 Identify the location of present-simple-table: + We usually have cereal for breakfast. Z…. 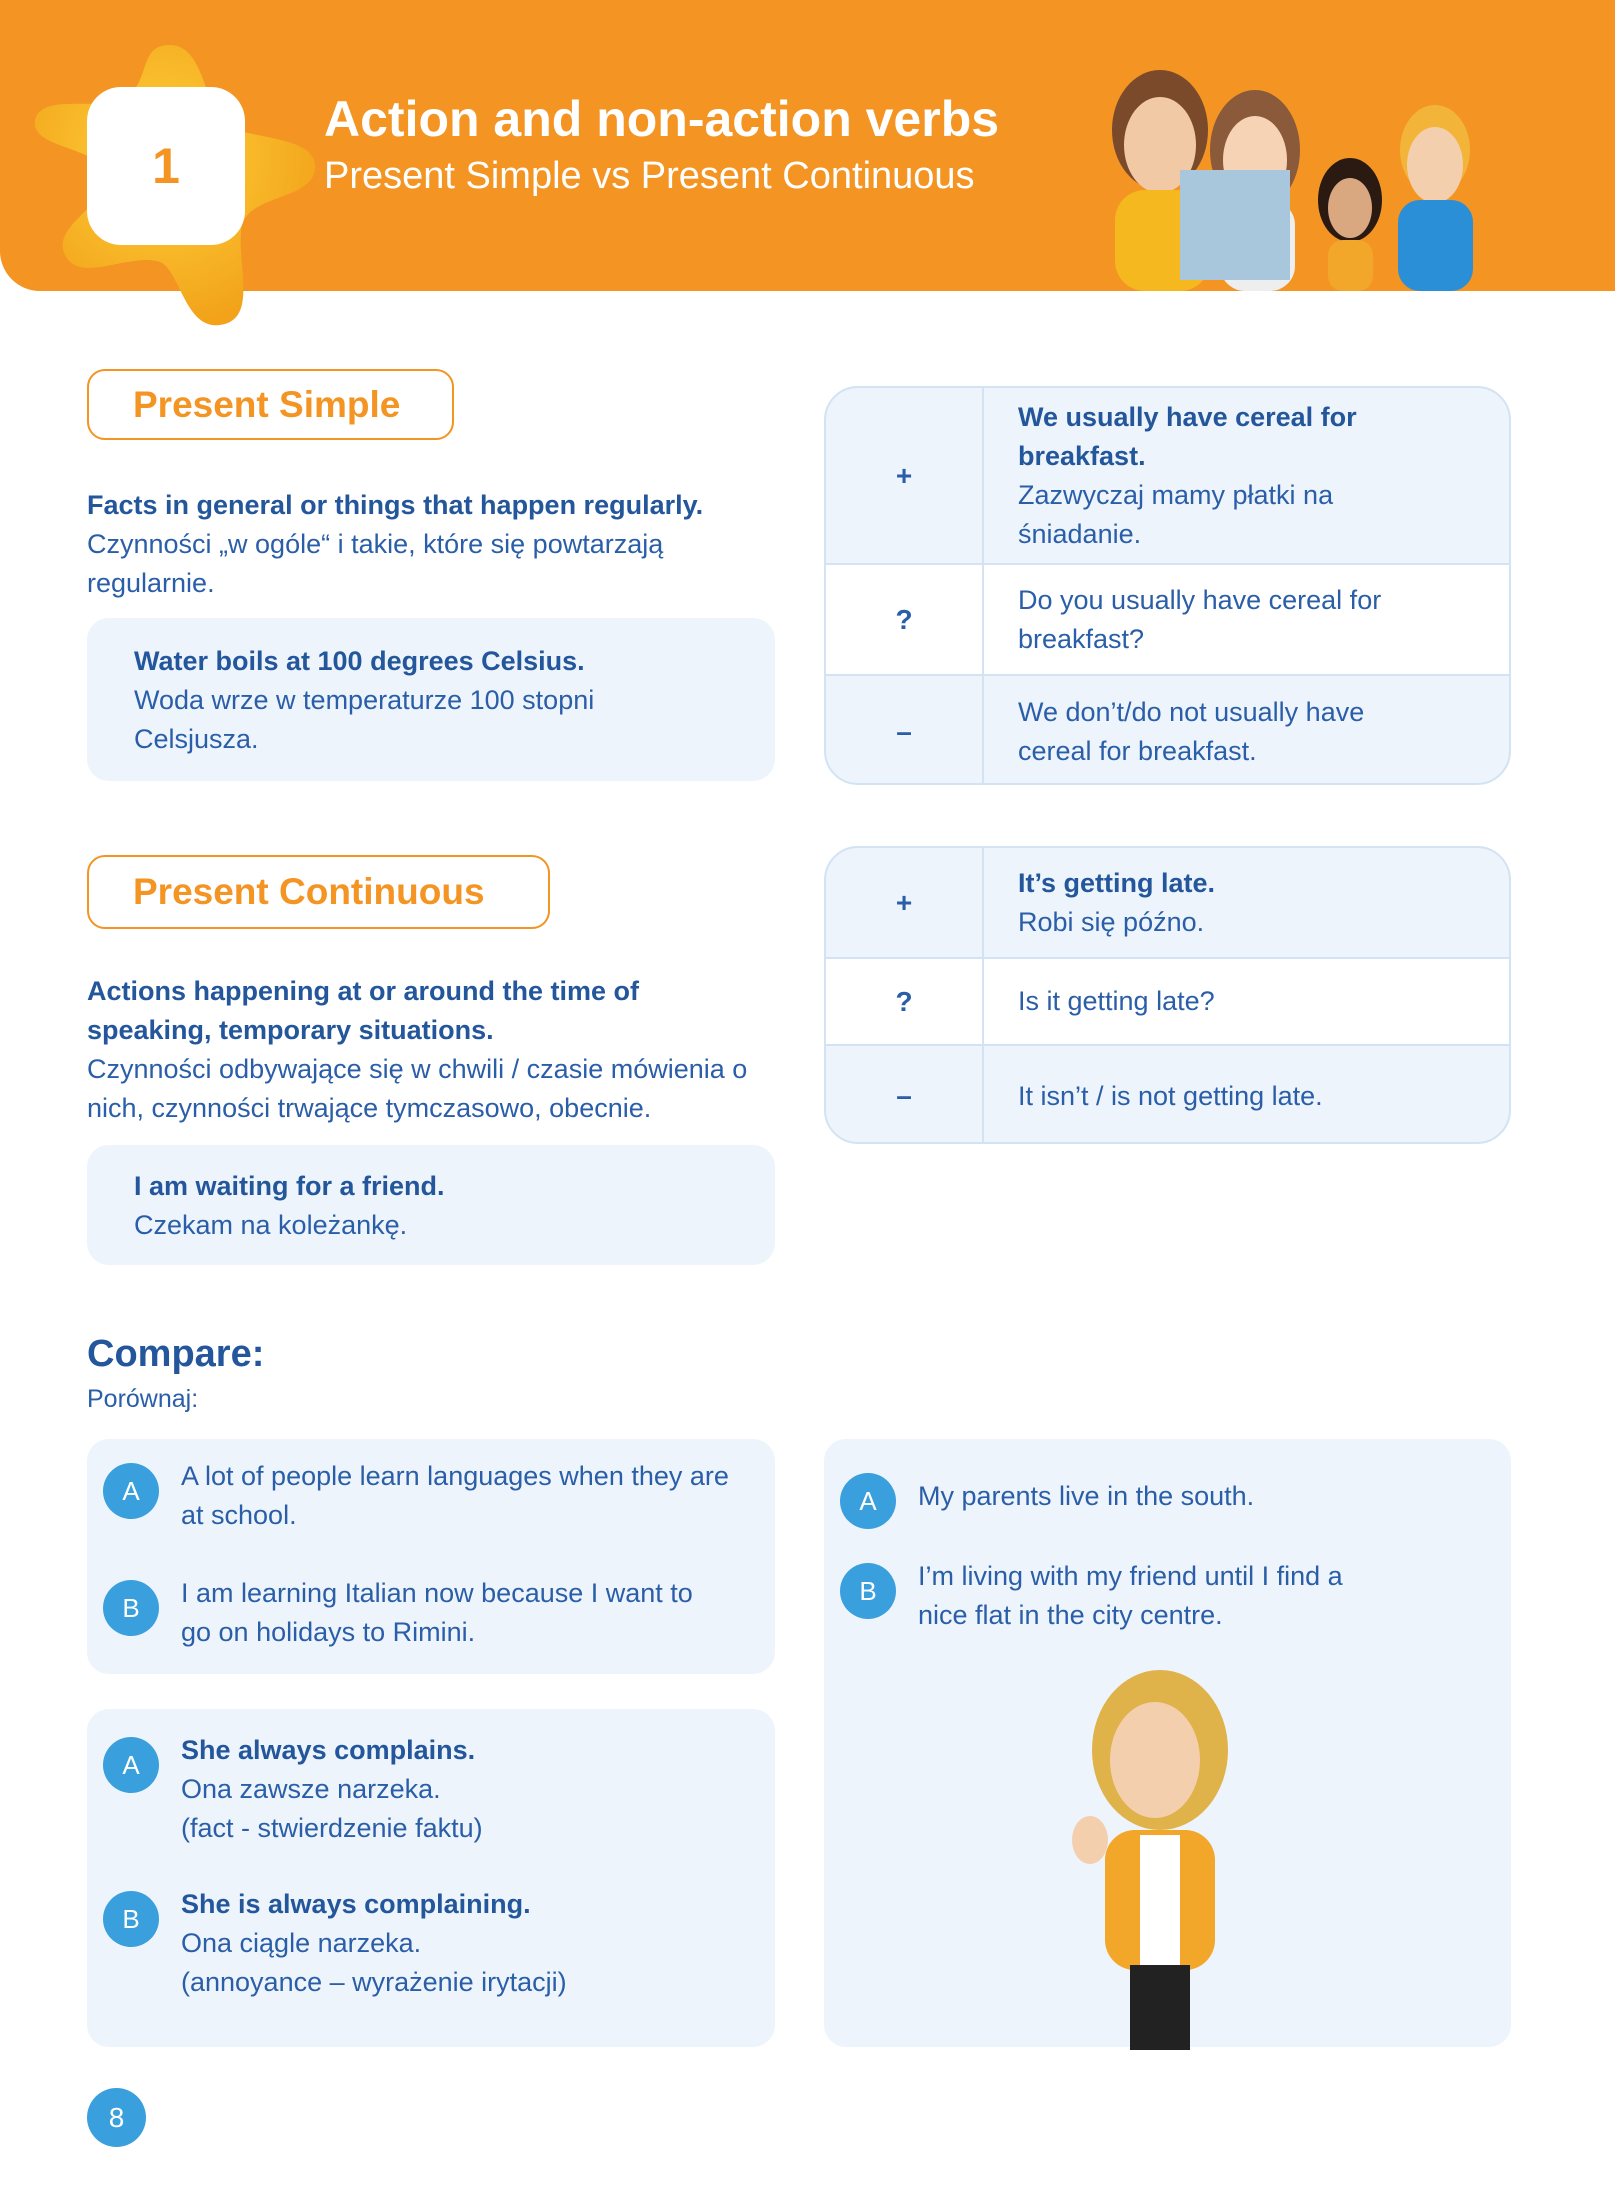
(1167, 585).